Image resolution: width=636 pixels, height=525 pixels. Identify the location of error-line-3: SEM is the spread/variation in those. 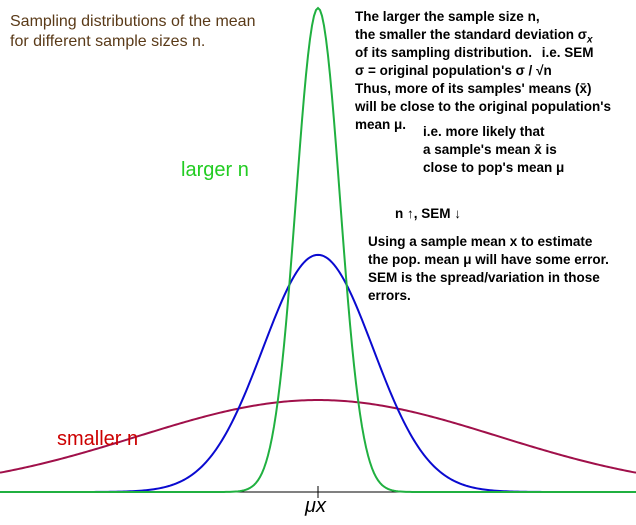
(484, 277).